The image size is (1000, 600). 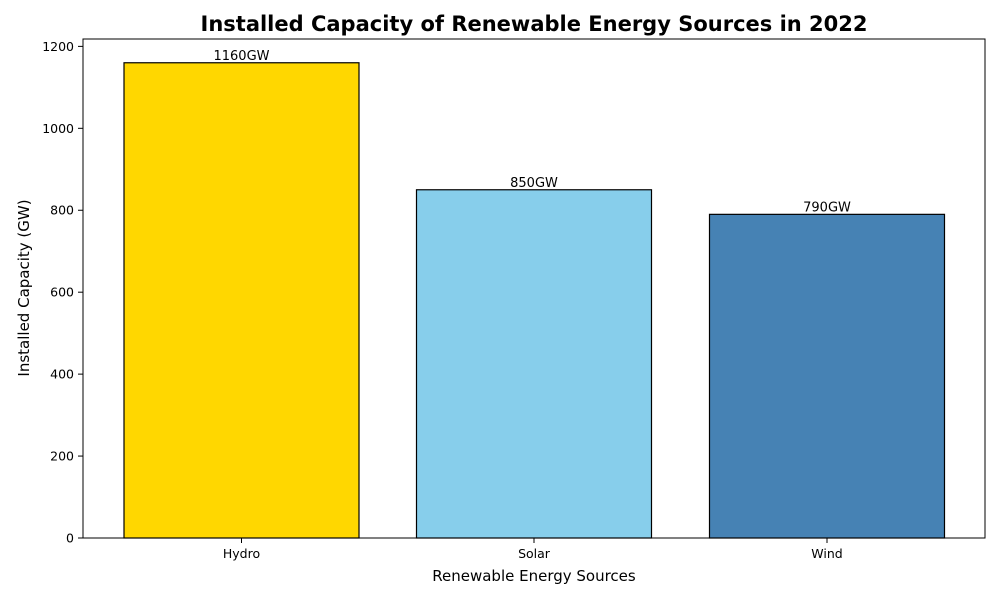 I want to click on data-label-solar: 850GW, so click(x=534, y=183).